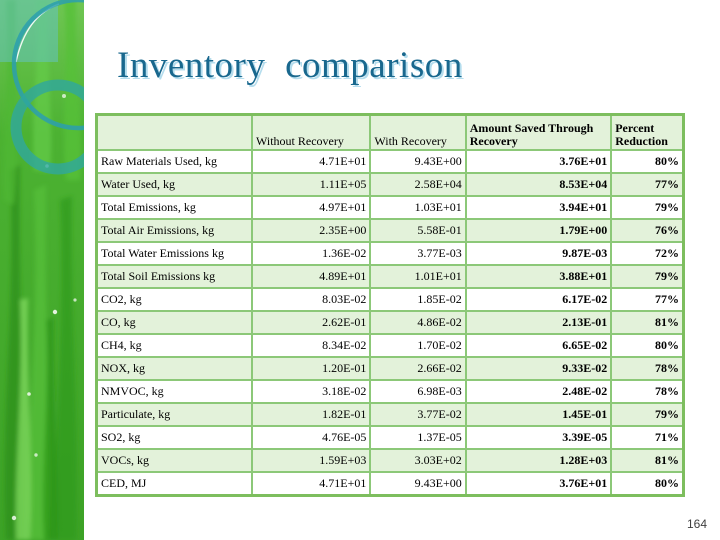 The width and height of the screenshot is (720, 540). Describe the element at coordinates (311, 414) in the screenshot. I see `without-recovery-cell: 1.82E-01` at that location.